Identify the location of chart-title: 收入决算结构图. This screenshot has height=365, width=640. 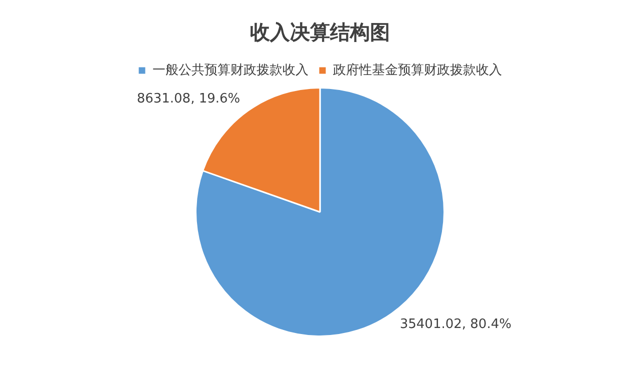
(320, 32).